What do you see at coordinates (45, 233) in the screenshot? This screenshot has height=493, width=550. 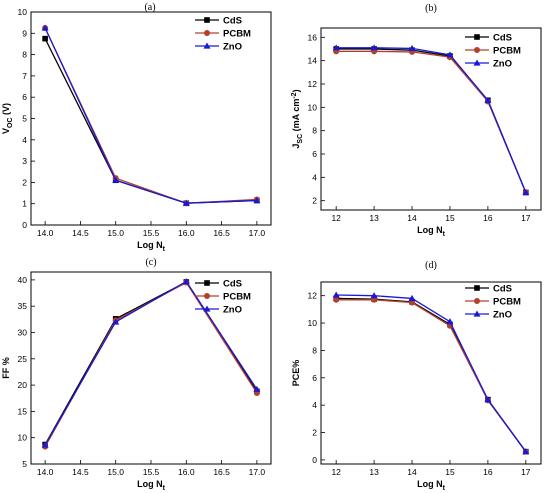 I see `x-tick-label: 14.0` at bounding box center [45, 233].